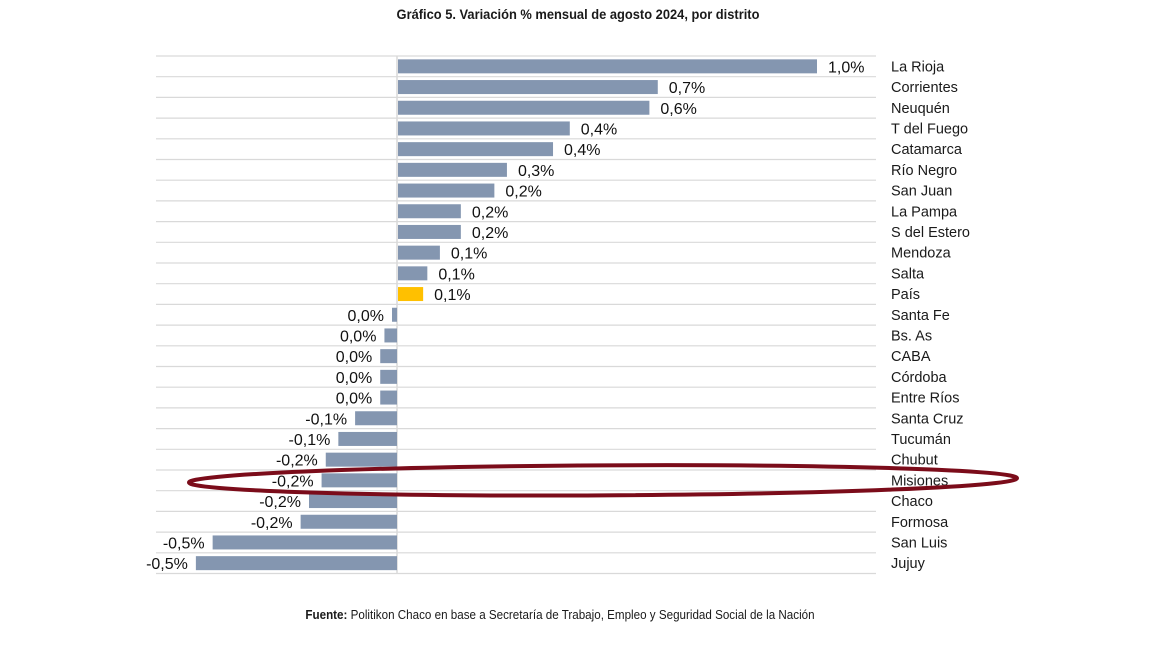 The width and height of the screenshot is (1156, 665). I want to click on category-label: Chubut, so click(914, 461).